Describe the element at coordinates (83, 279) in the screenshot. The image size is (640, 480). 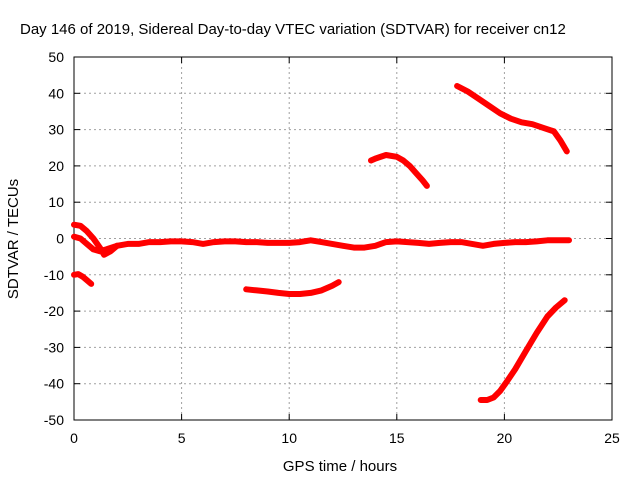
I see `series-early-lower` at that location.